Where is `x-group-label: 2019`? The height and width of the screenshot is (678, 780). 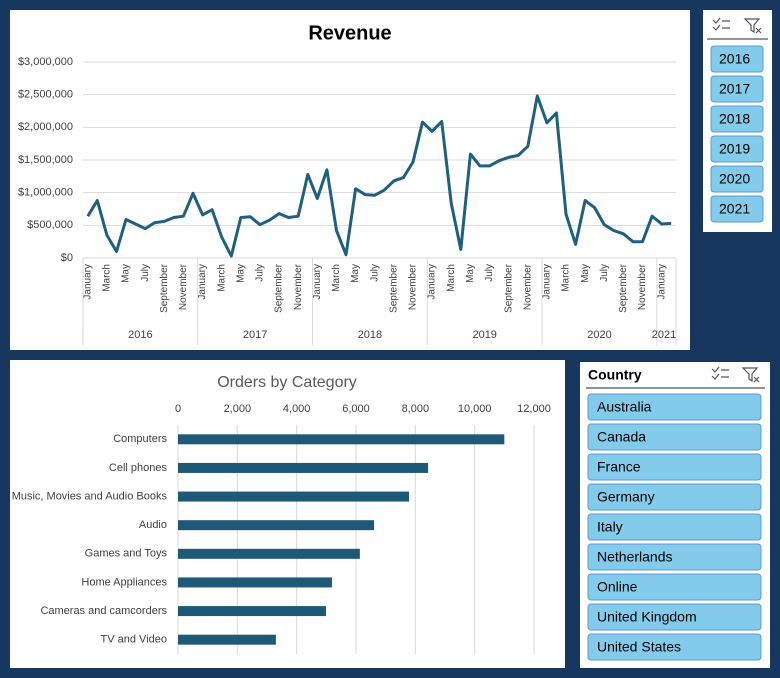
x-group-label: 2019 is located at coordinates (484, 335).